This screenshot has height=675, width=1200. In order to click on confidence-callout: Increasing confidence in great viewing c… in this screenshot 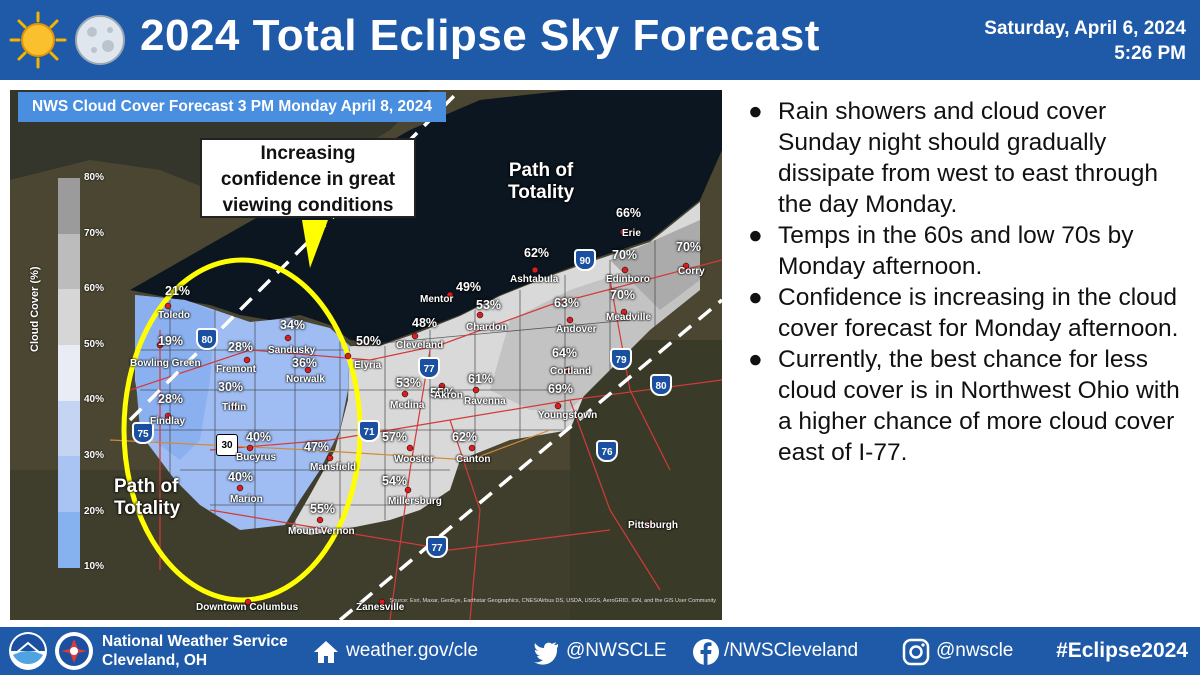, I will do `click(308, 178)`.